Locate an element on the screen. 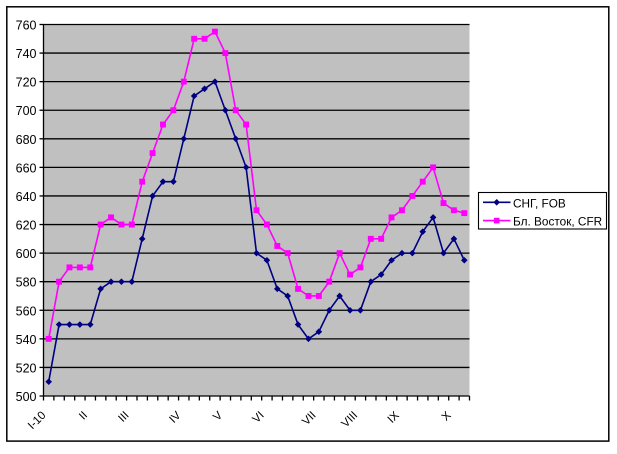  svg-text: 540 is located at coordinates (26, 340).